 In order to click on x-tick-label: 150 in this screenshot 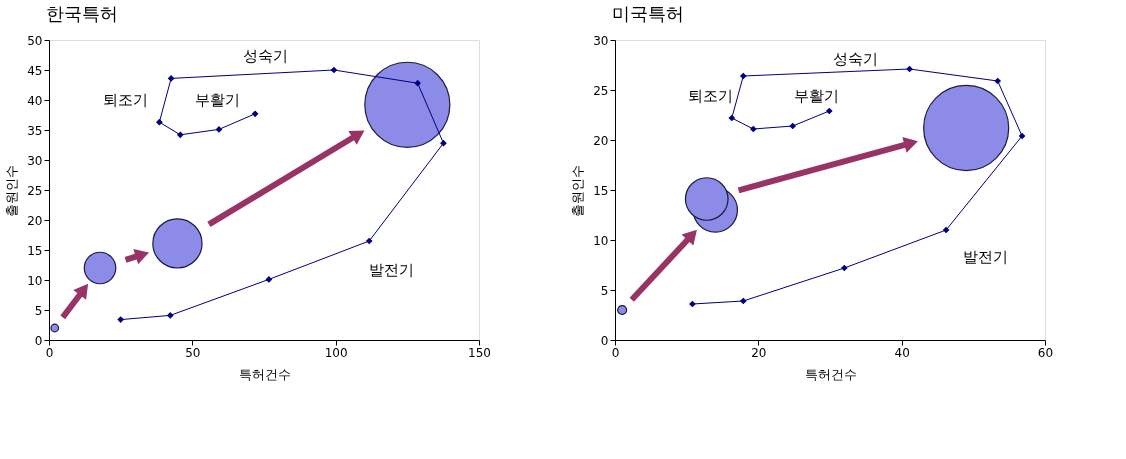, I will do `click(479, 352)`.